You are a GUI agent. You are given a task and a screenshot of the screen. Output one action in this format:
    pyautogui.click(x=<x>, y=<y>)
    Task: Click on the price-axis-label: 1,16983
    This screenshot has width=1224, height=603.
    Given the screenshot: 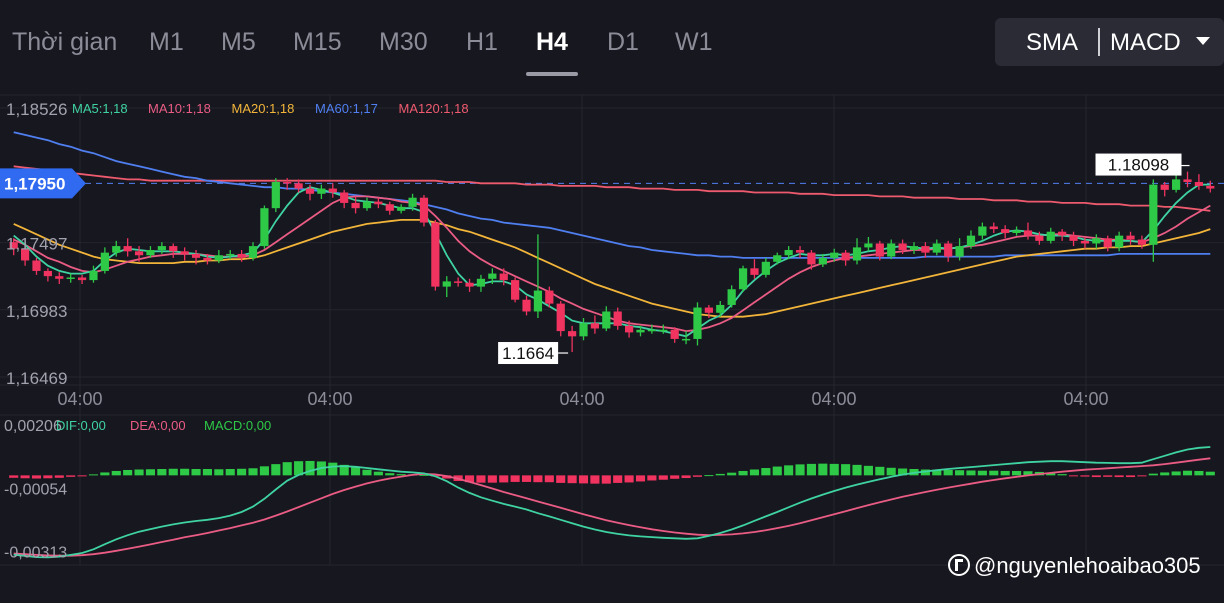 What is the action you would take?
    pyautogui.click(x=36, y=311)
    